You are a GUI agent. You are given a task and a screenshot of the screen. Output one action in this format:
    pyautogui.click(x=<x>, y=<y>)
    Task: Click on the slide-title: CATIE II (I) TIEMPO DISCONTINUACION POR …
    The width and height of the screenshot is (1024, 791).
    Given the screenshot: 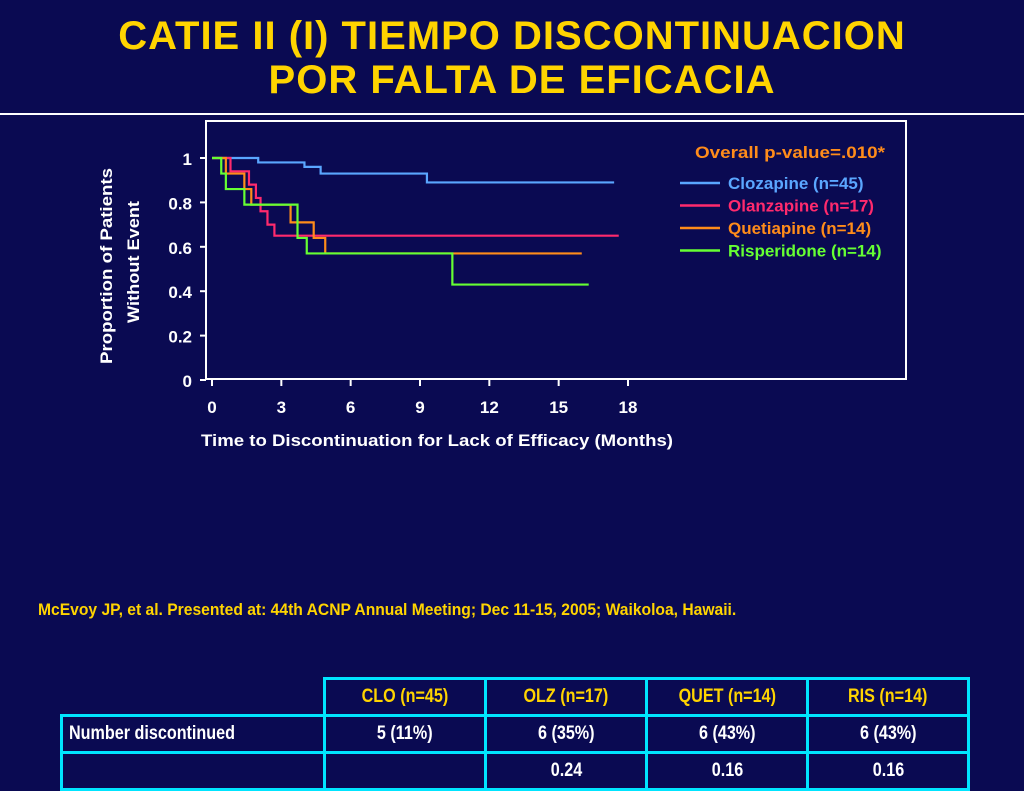 What is the action you would take?
    pyautogui.click(x=512, y=58)
    